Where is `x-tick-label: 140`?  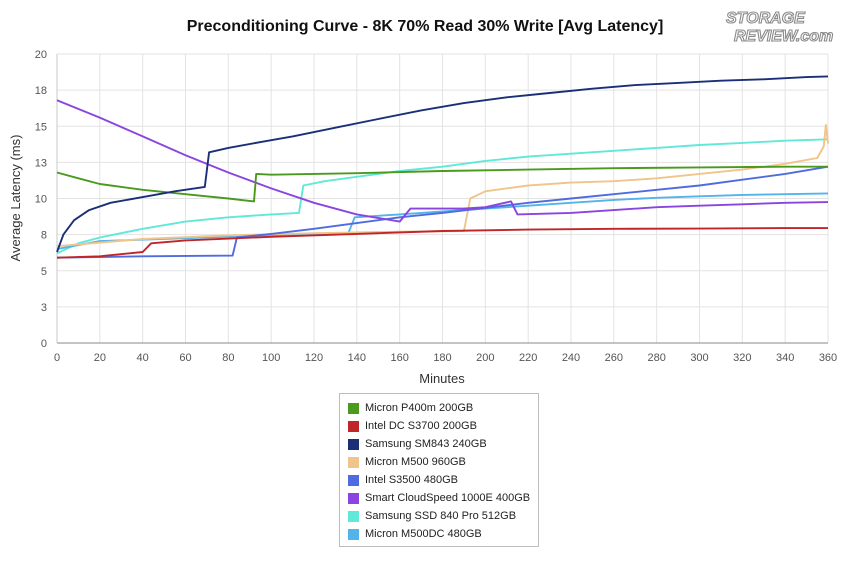 x-tick-label: 140 is located at coordinates (357, 358).